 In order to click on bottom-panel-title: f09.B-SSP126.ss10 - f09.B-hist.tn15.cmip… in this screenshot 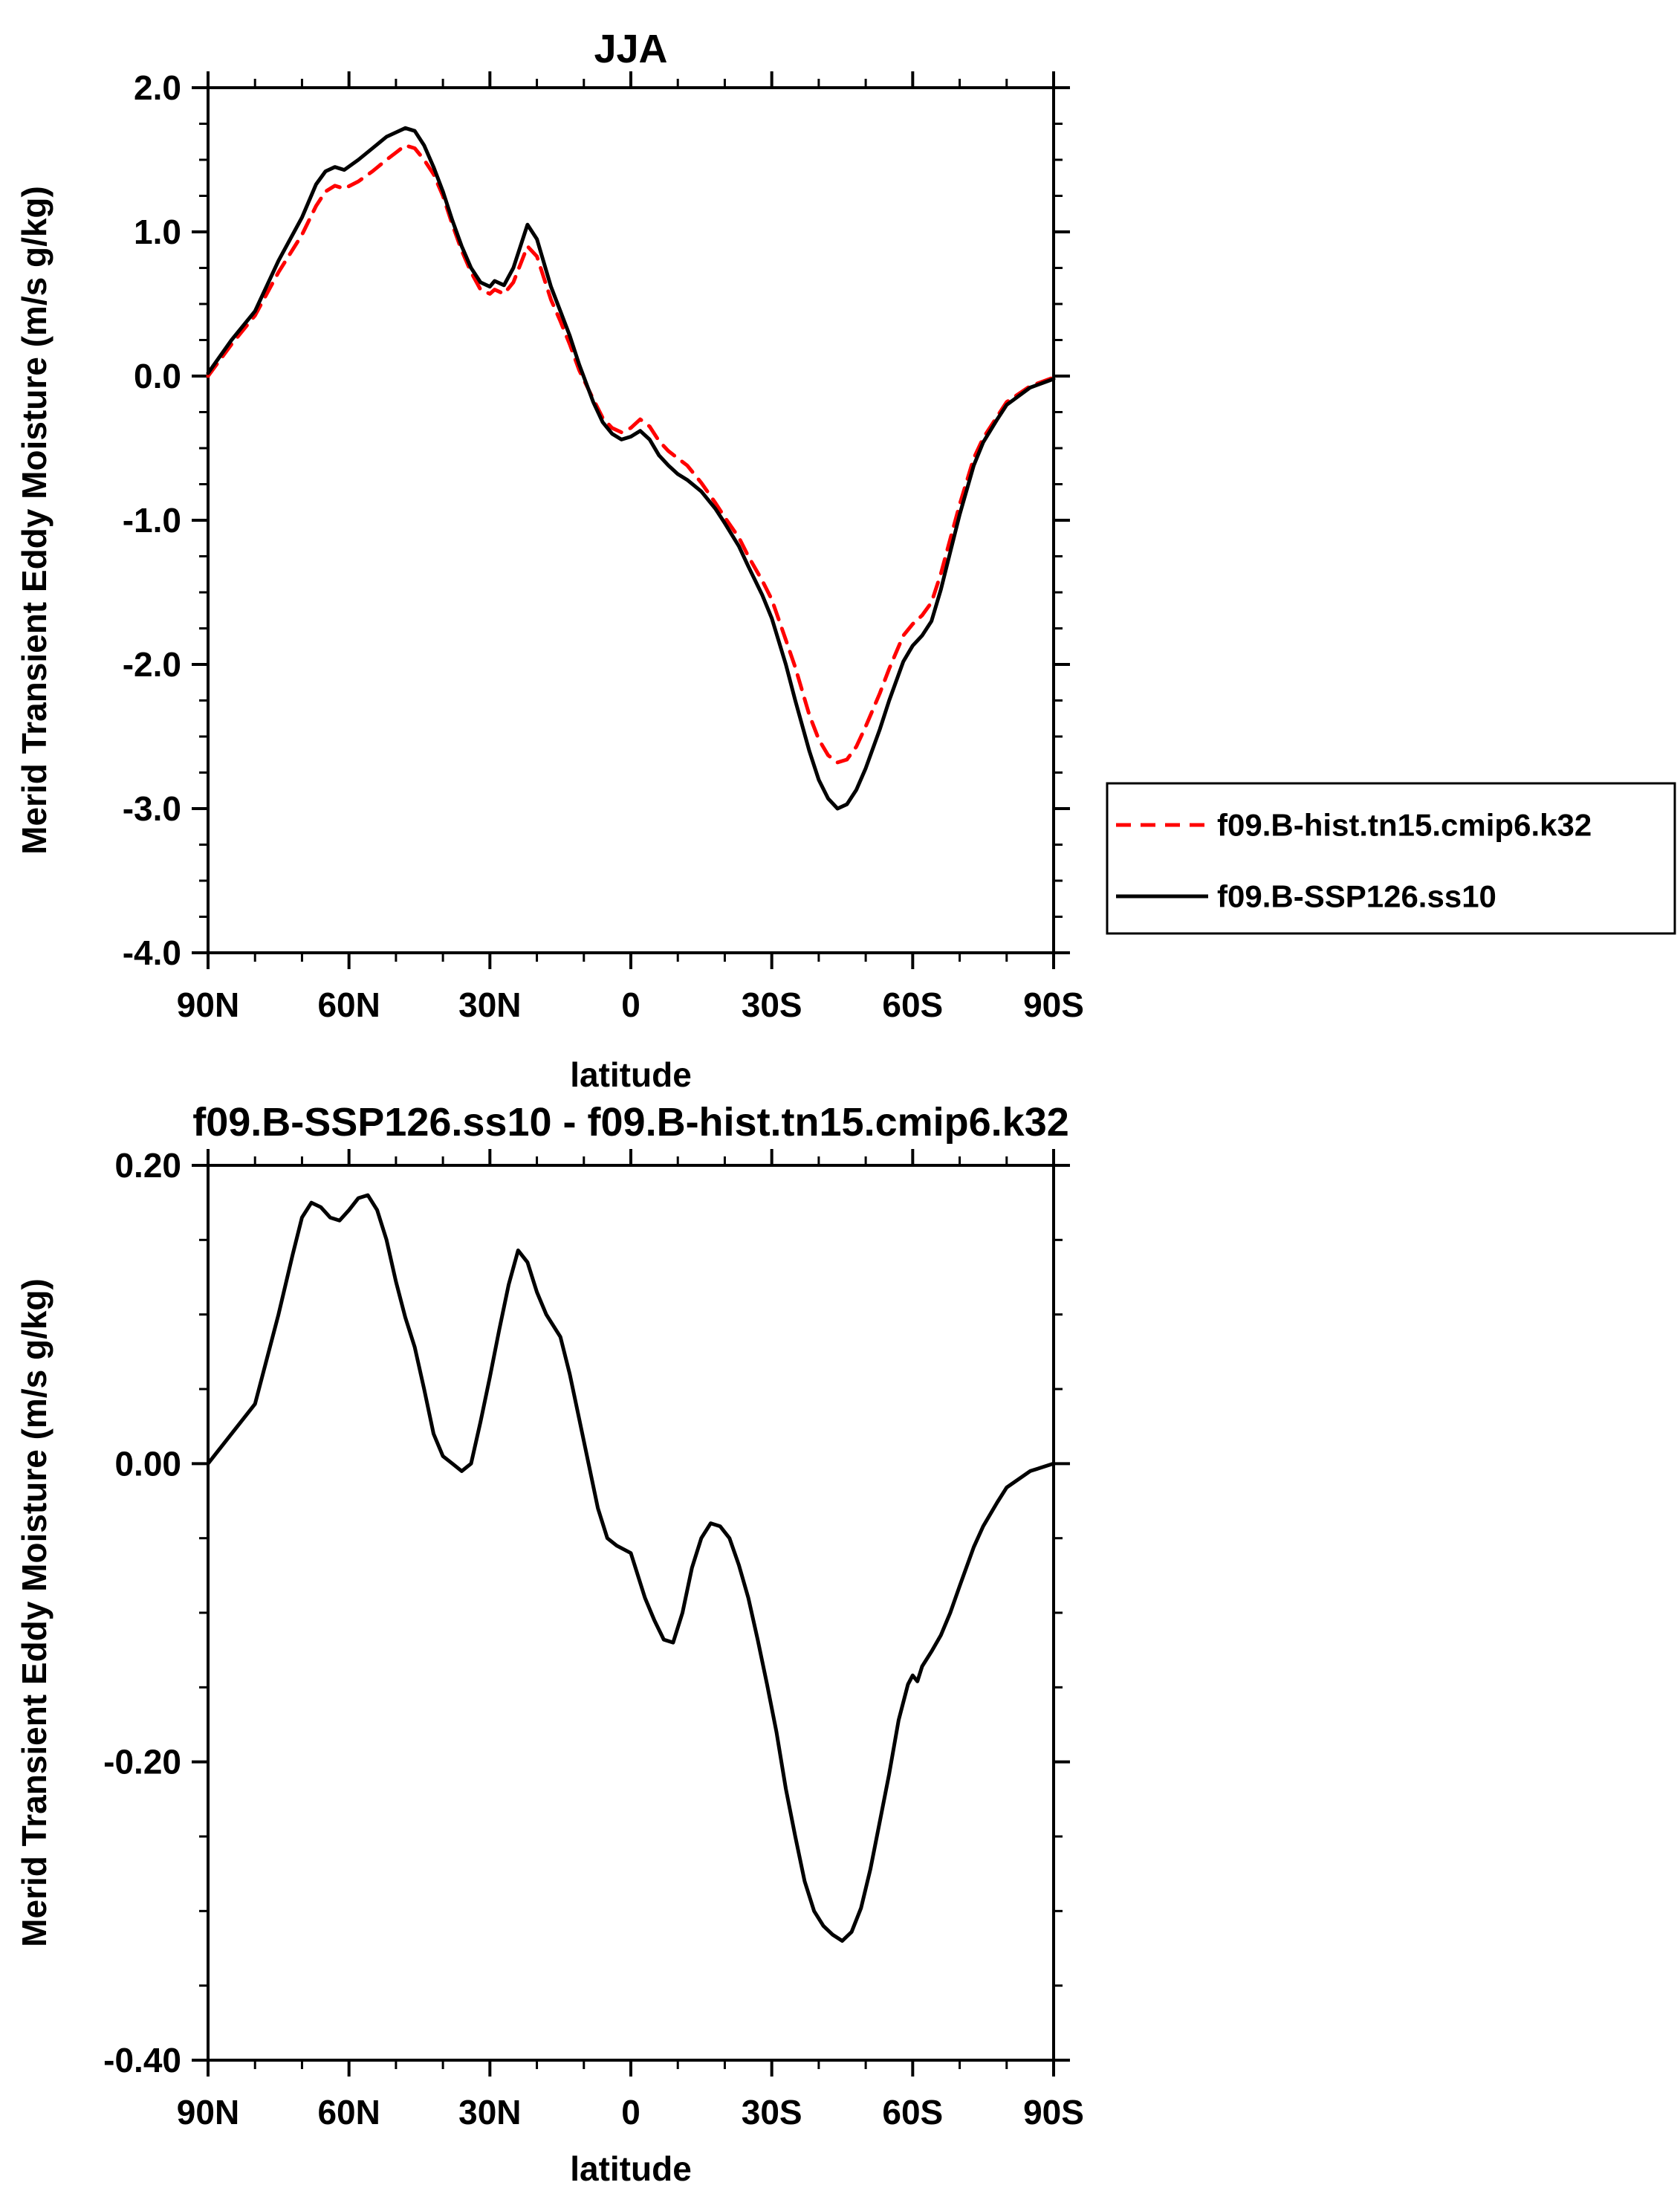, I will do `click(631, 1122)`.